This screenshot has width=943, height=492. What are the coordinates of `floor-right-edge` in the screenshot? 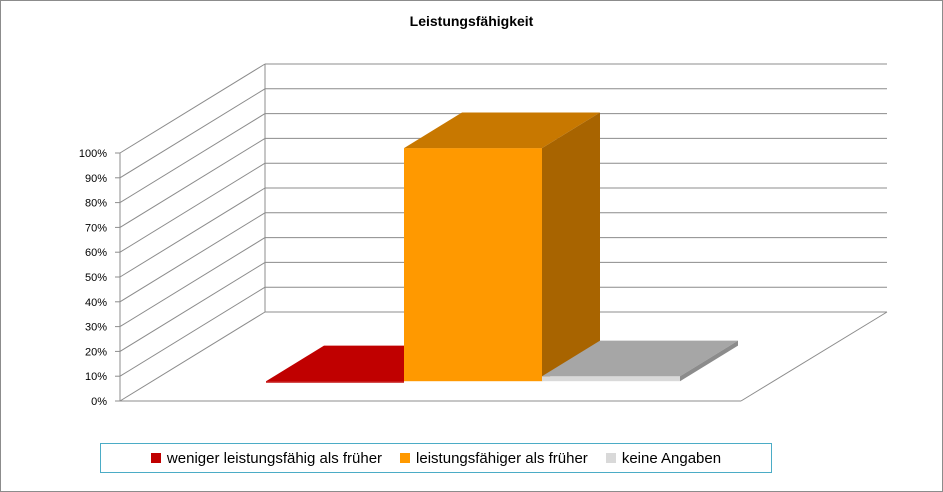 It's located at (814, 356).